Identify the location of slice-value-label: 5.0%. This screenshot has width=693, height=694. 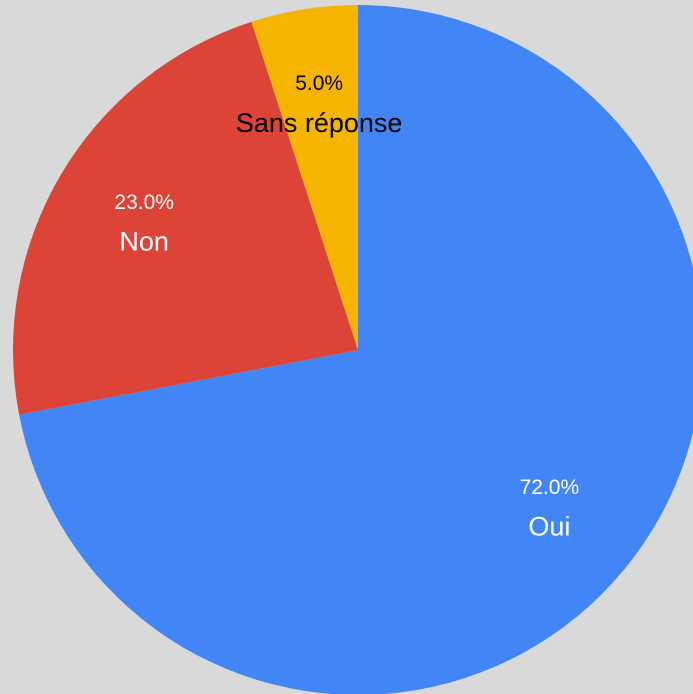
(319, 83).